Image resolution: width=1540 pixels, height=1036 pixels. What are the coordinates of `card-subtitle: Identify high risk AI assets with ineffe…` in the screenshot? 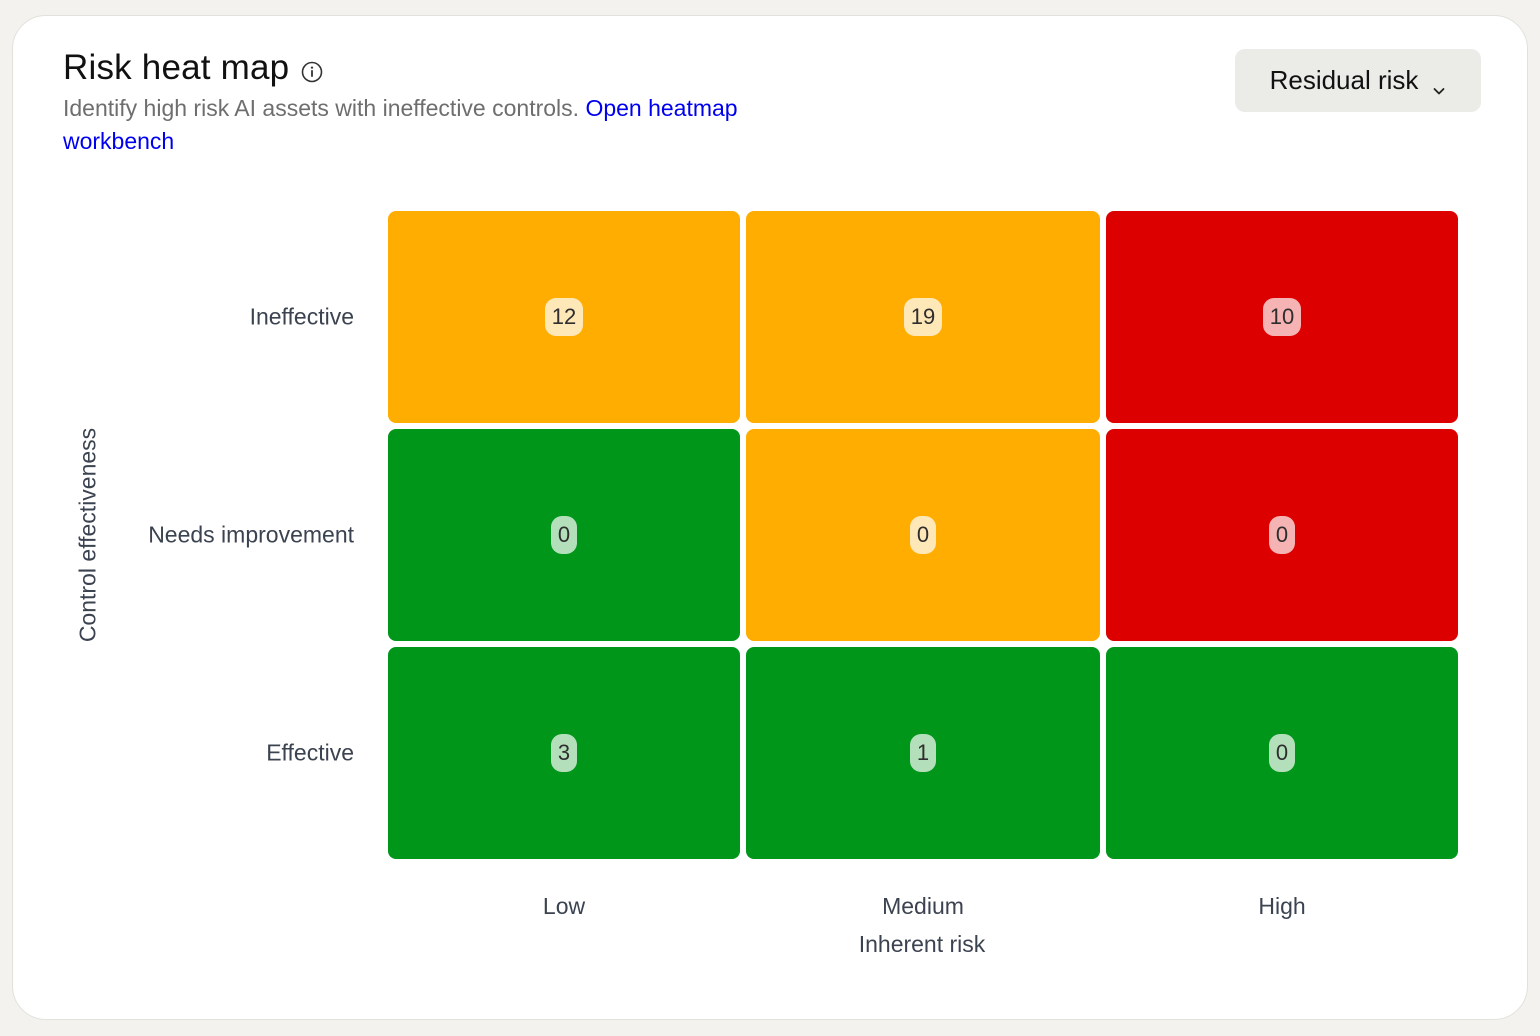 It's located at (413, 125).